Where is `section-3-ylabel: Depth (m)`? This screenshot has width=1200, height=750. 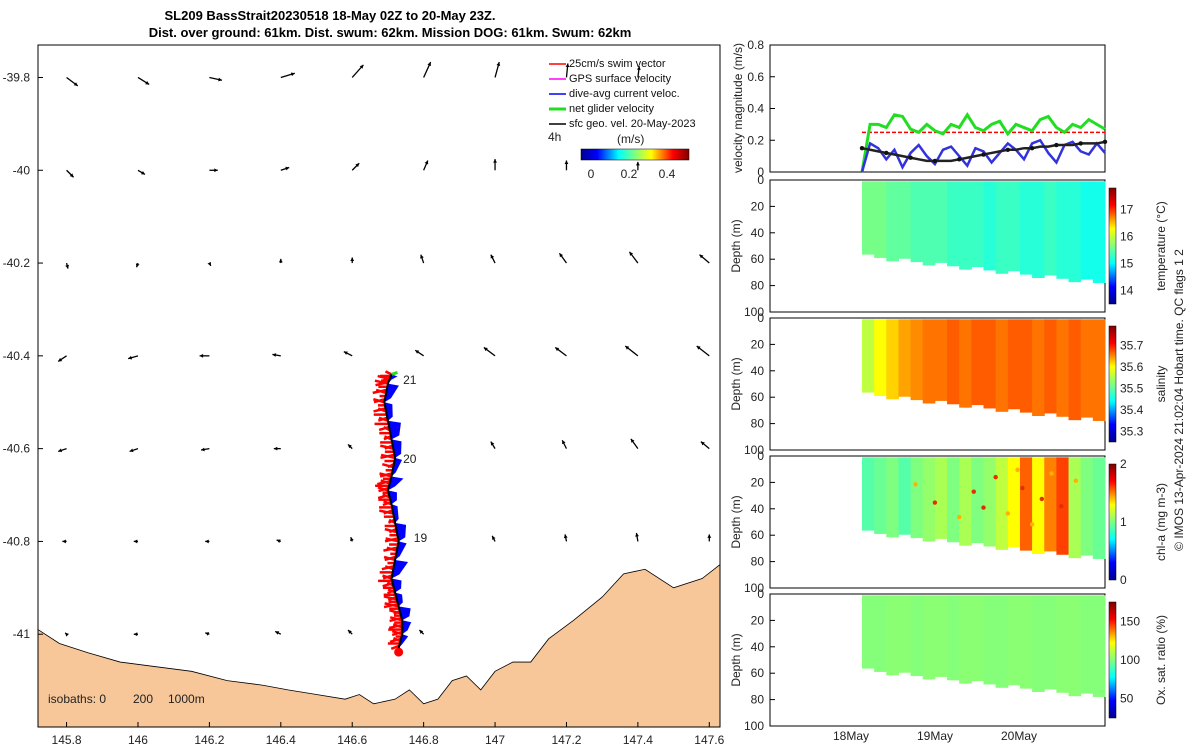
section-3-ylabel: Depth (m) is located at coordinates (736, 659).